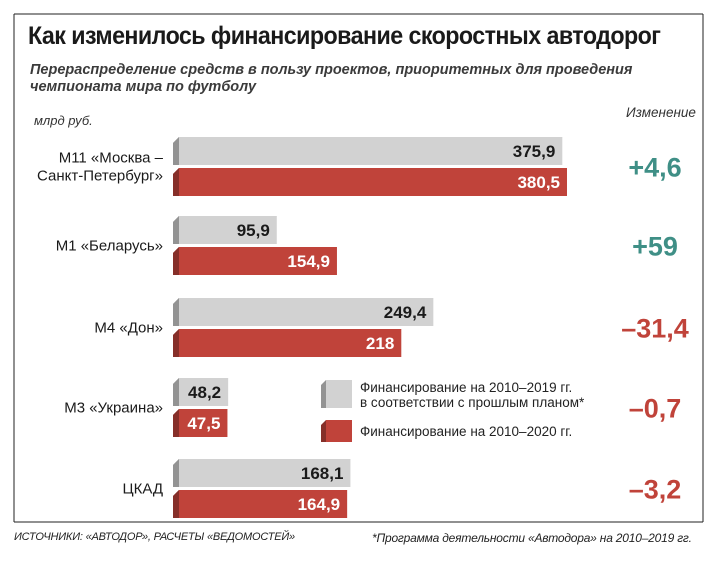  What do you see at coordinates (319, 504) in the screenshot?
I see `bar-value-label: 164,9` at bounding box center [319, 504].